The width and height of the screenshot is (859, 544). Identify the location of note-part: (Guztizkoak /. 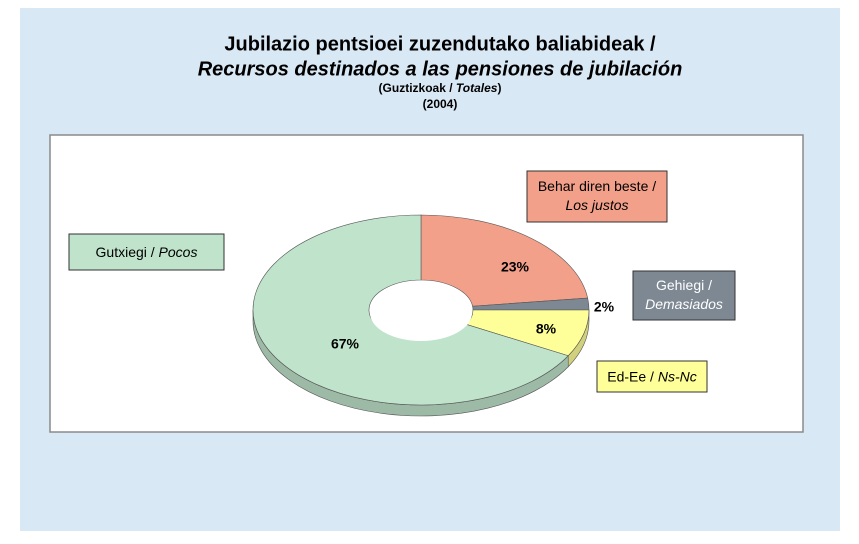
(417, 88).